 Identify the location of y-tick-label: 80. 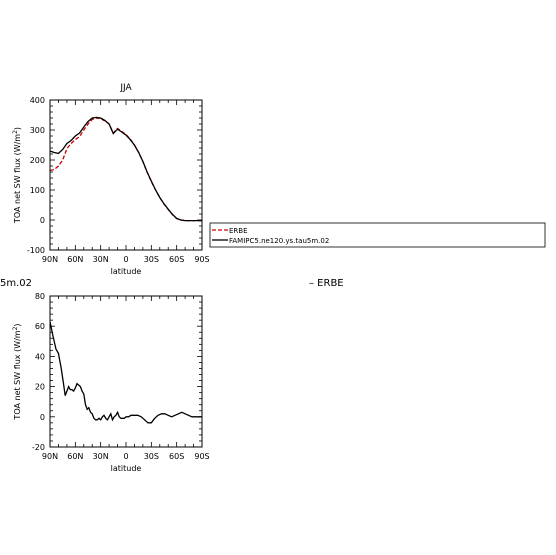
(40, 296).